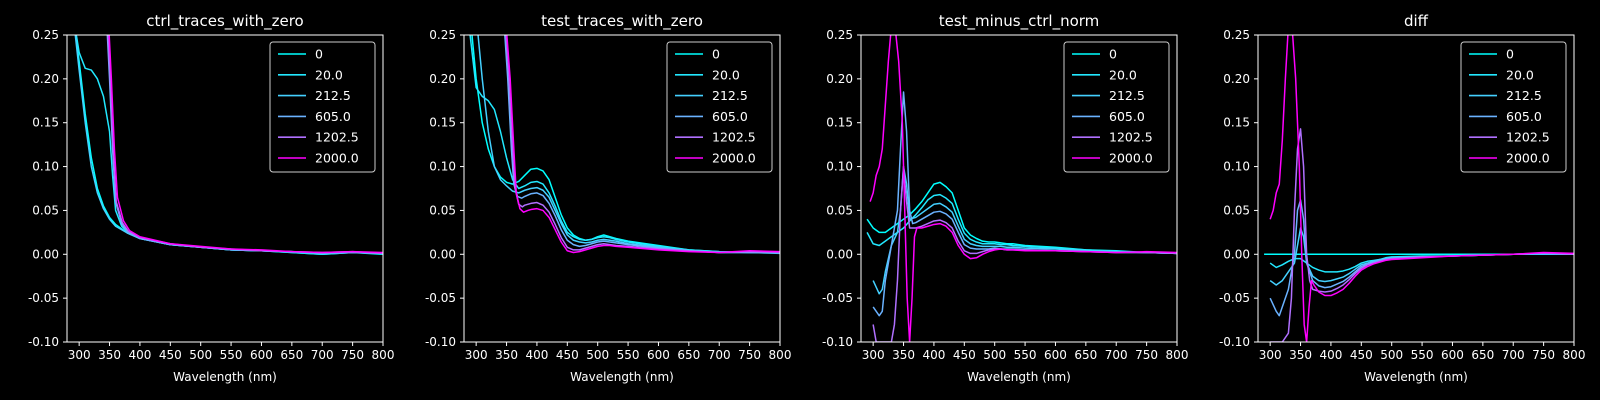 This screenshot has height=400, width=1600. I want to click on chart-title: test_minus_ctrl_norm, so click(1019, 21).